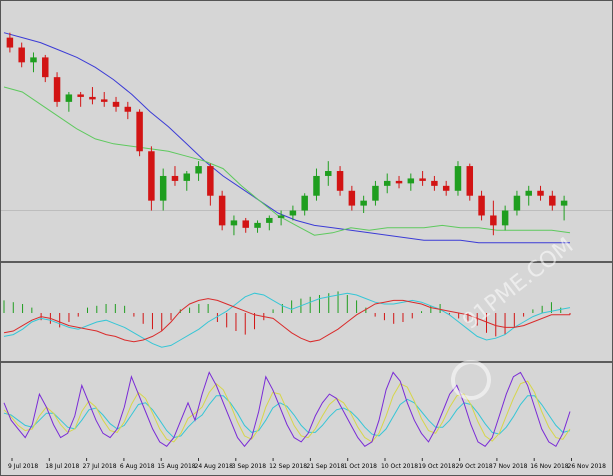 The height and width of the screenshot is (476, 613). Describe the element at coordinates (587, 466) in the screenshot. I see `x-tick-label: 26 Nov 2018` at that location.